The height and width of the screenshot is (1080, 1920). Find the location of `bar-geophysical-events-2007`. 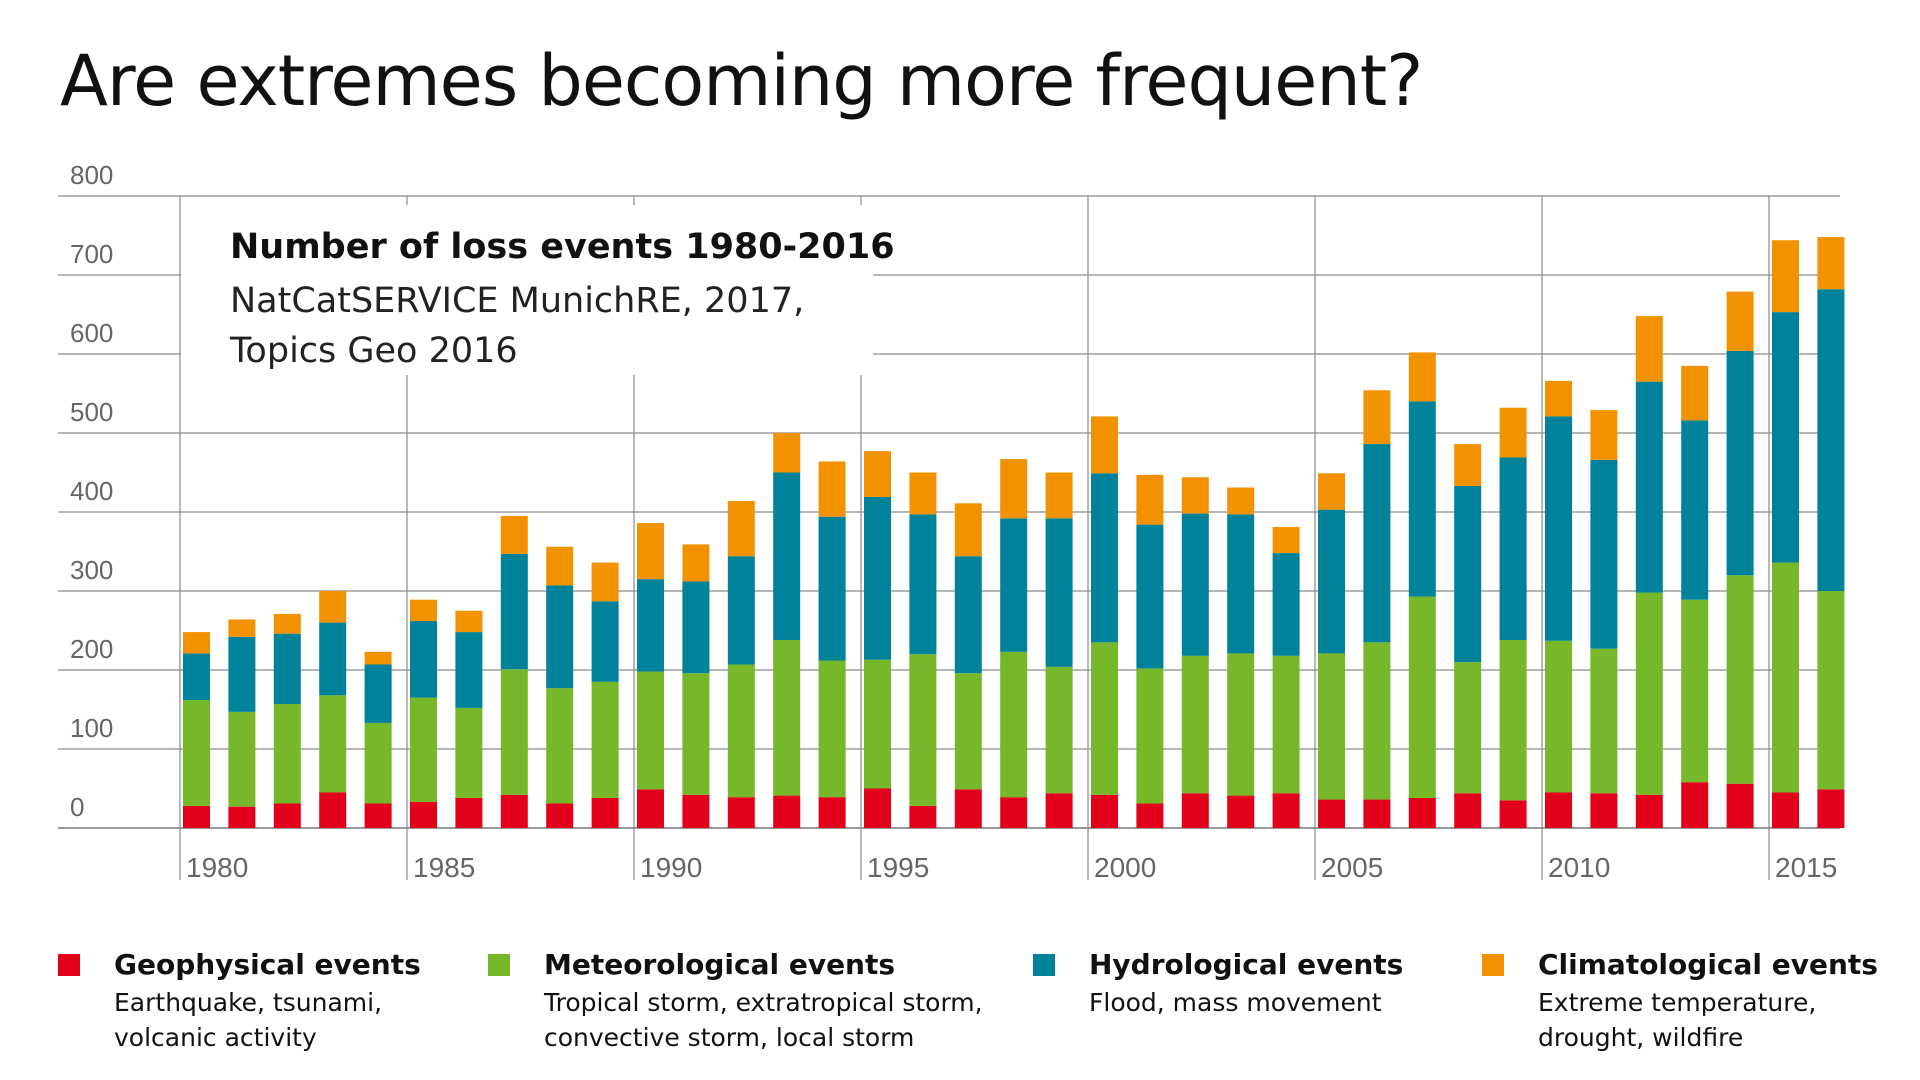

bar-geophysical-events-2007 is located at coordinates (1422, 812).